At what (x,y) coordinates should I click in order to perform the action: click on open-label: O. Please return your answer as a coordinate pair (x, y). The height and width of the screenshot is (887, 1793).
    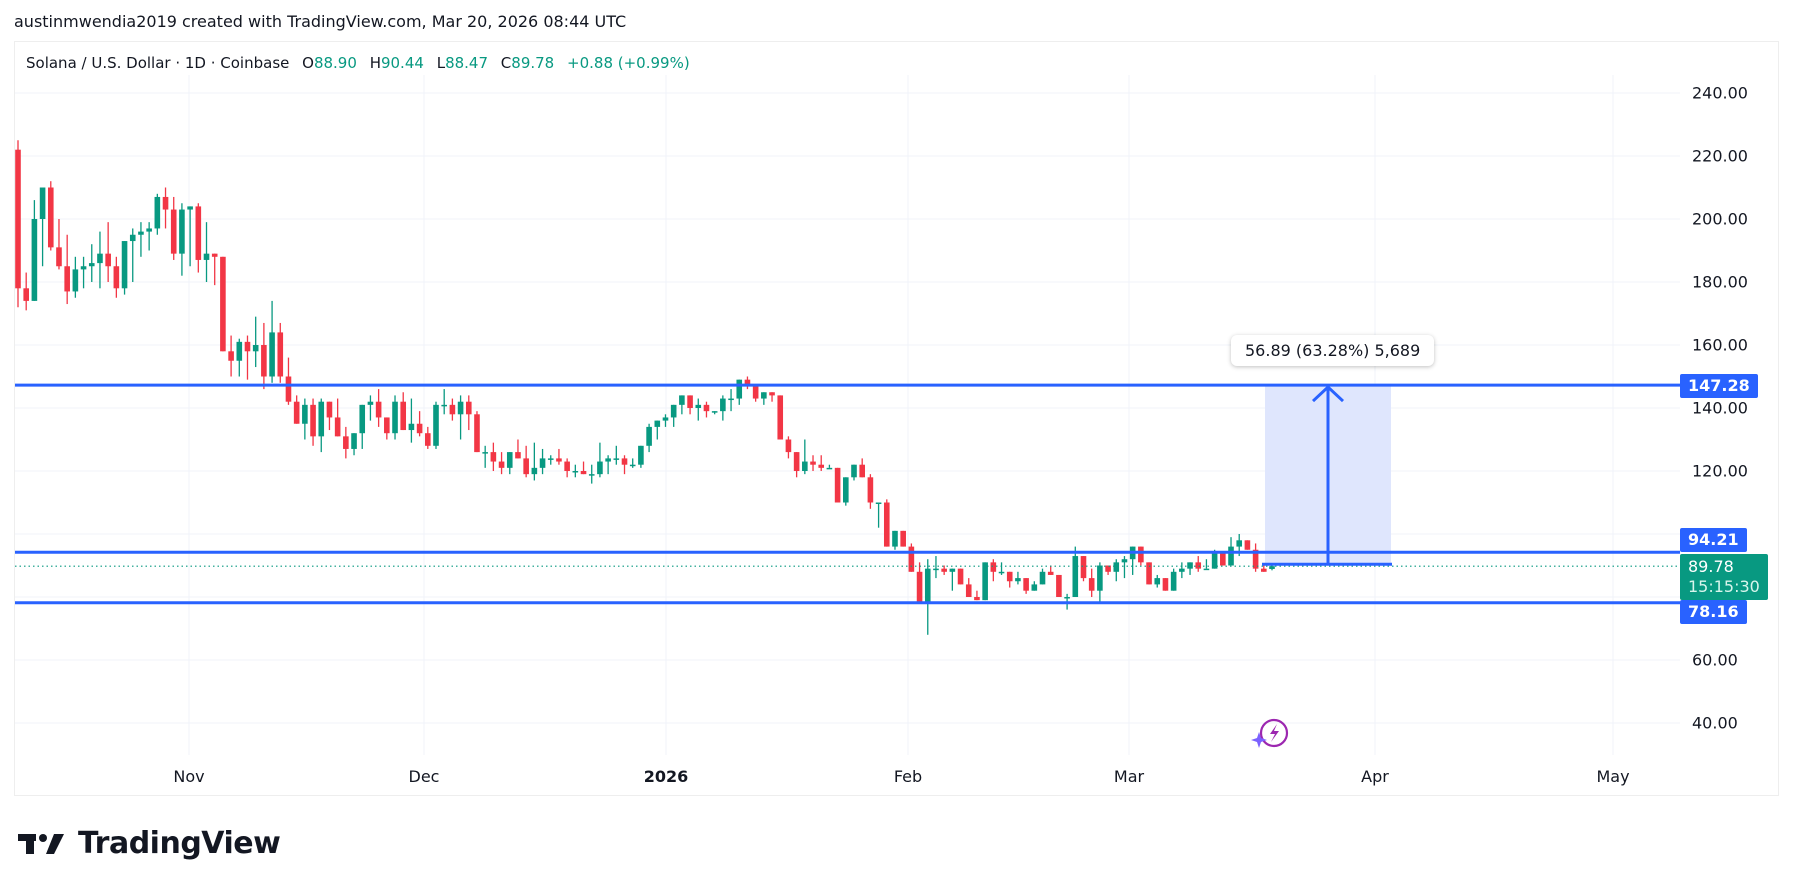
    Looking at the image, I should click on (308, 63).